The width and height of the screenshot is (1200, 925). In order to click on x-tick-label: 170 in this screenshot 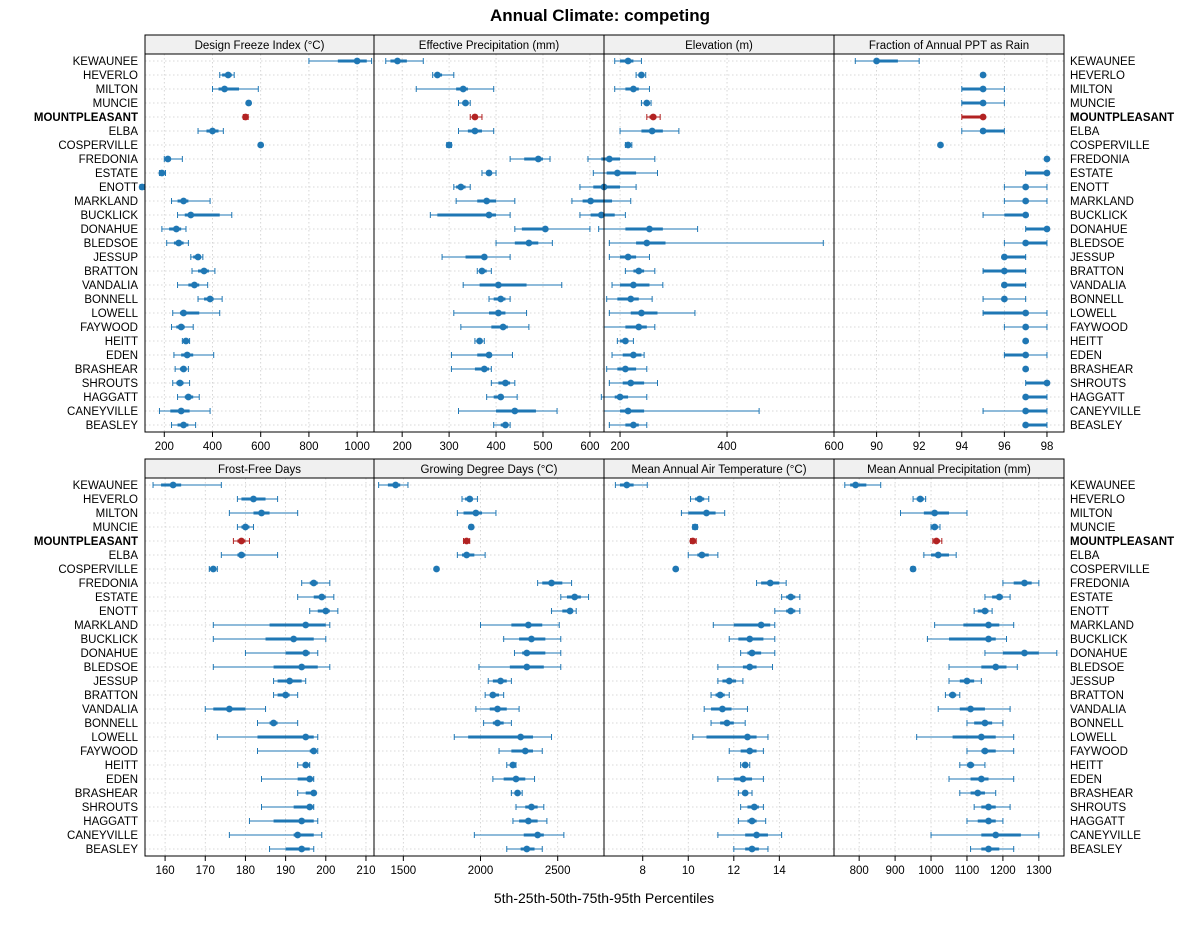, I will do `click(205, 871)`.